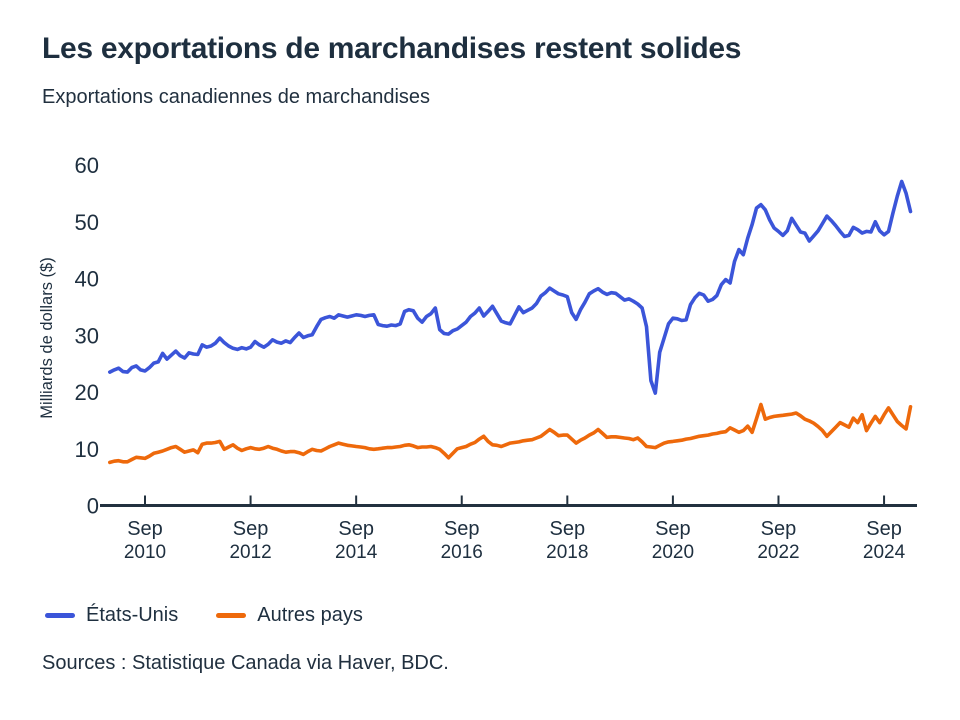 Image resolution: width=960 pixels, height=720 pixels. I want to click on x-tick-label-month-2014: Sep, so click(356, 529).